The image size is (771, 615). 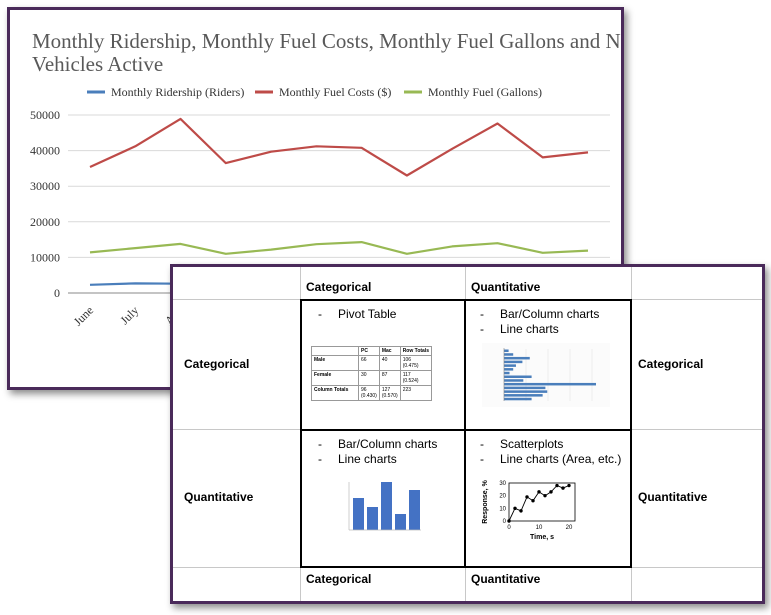 I want to click on scatter-y-tick-label: 10, so click(x=502, y=509).